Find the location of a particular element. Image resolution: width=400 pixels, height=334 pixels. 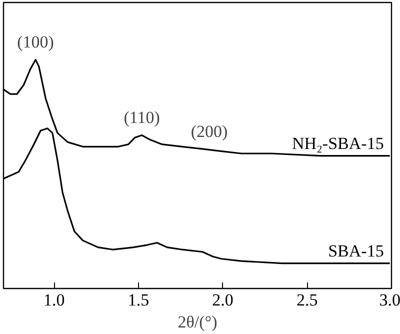

x-tick-label: 1.5 is located at coordinates (139, 300).